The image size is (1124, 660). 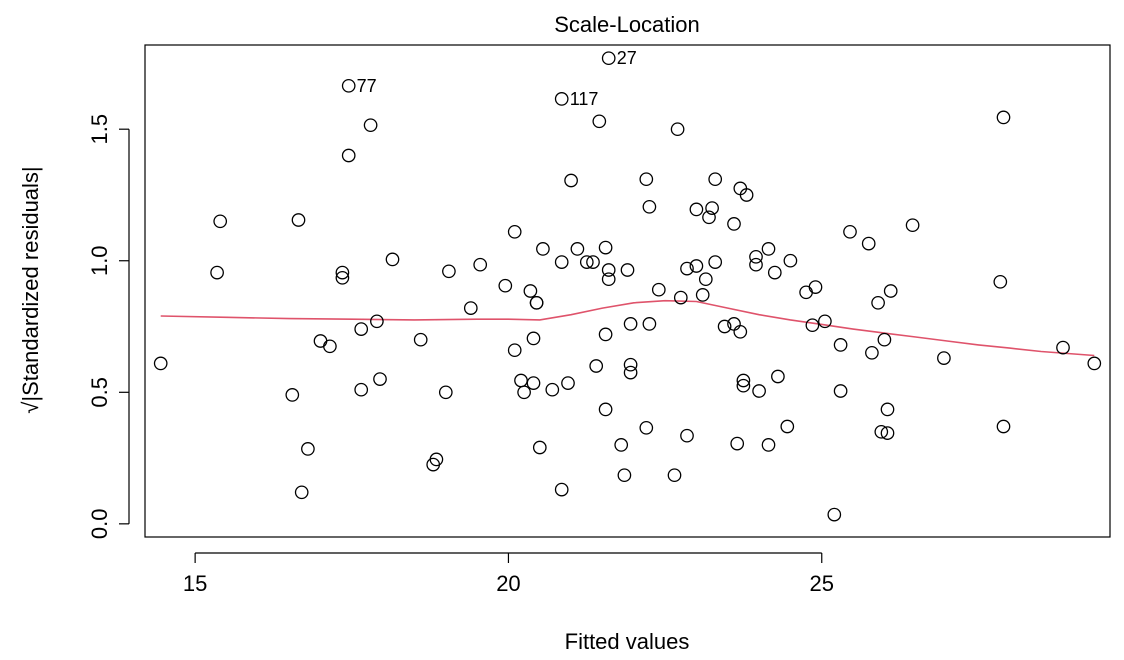 I want to click on y-tick-label: 1.5, so click(x=99, y=129).